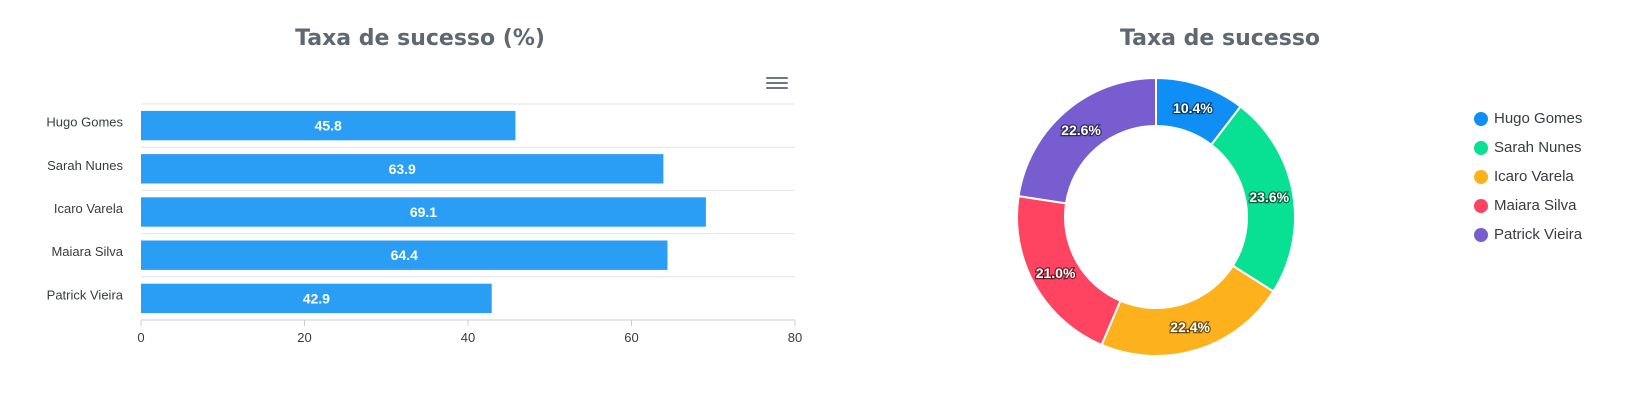 The height and width of the screenshot is (412, 1652). I want to click on slice-value-label: 21.0%, so click(1056, 273).